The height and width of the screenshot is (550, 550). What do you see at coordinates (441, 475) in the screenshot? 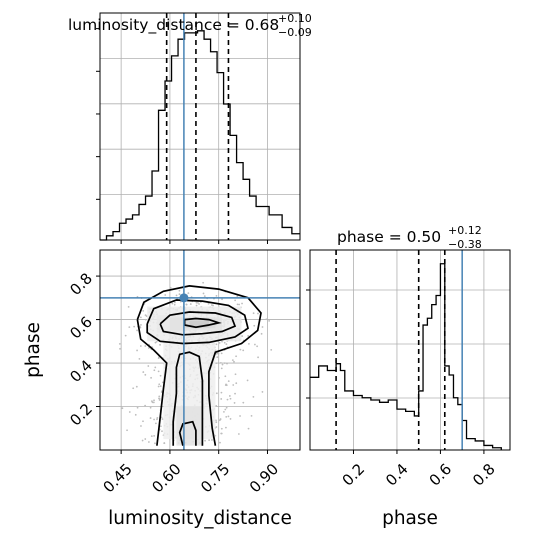
I see `hist2-xtick-label-2: 0.6` at bounding box center [441, 475].